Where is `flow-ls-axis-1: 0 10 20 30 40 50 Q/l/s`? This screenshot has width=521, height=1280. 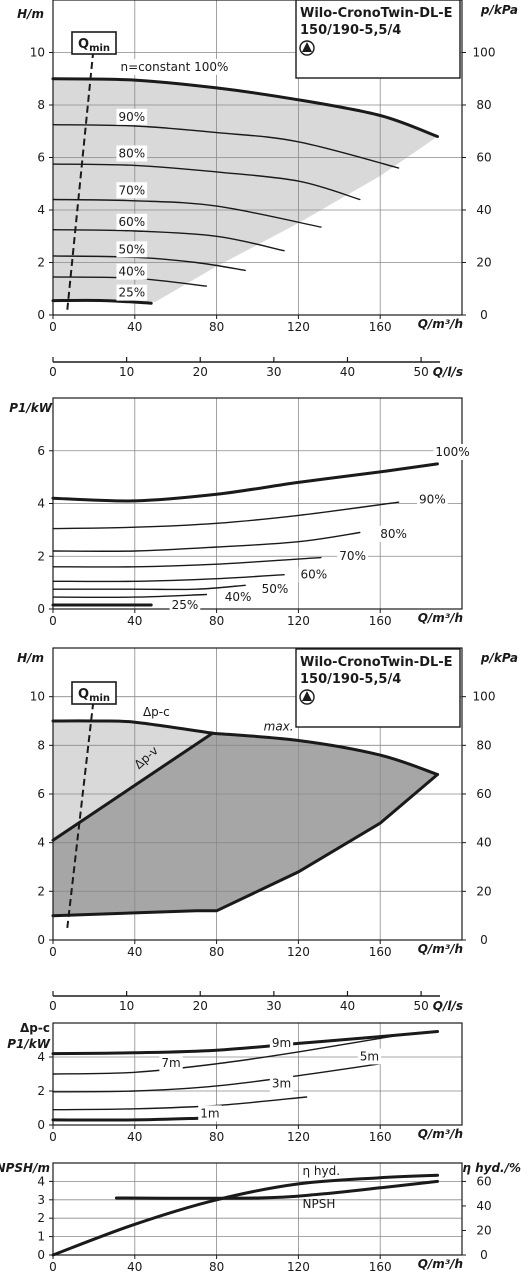
flow-ls-axis-1: 0 10 20 30 40 50 Q/l/s is located at coordinates (256, 368).